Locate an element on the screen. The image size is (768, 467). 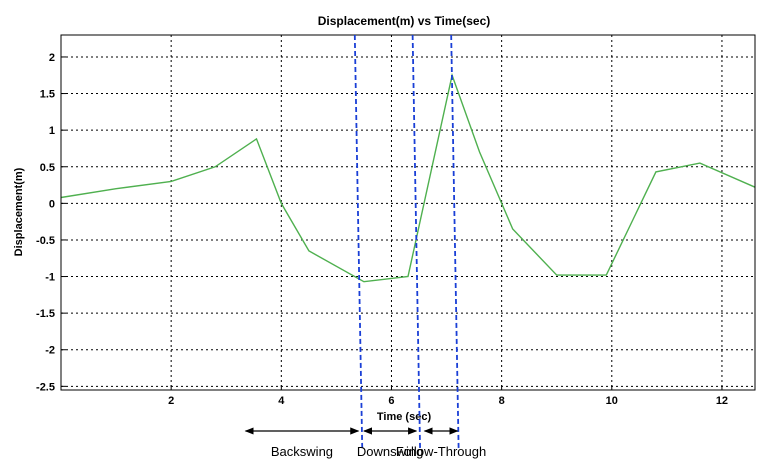
y-tick-label: 0.5 is located at coordinates (47, 168).